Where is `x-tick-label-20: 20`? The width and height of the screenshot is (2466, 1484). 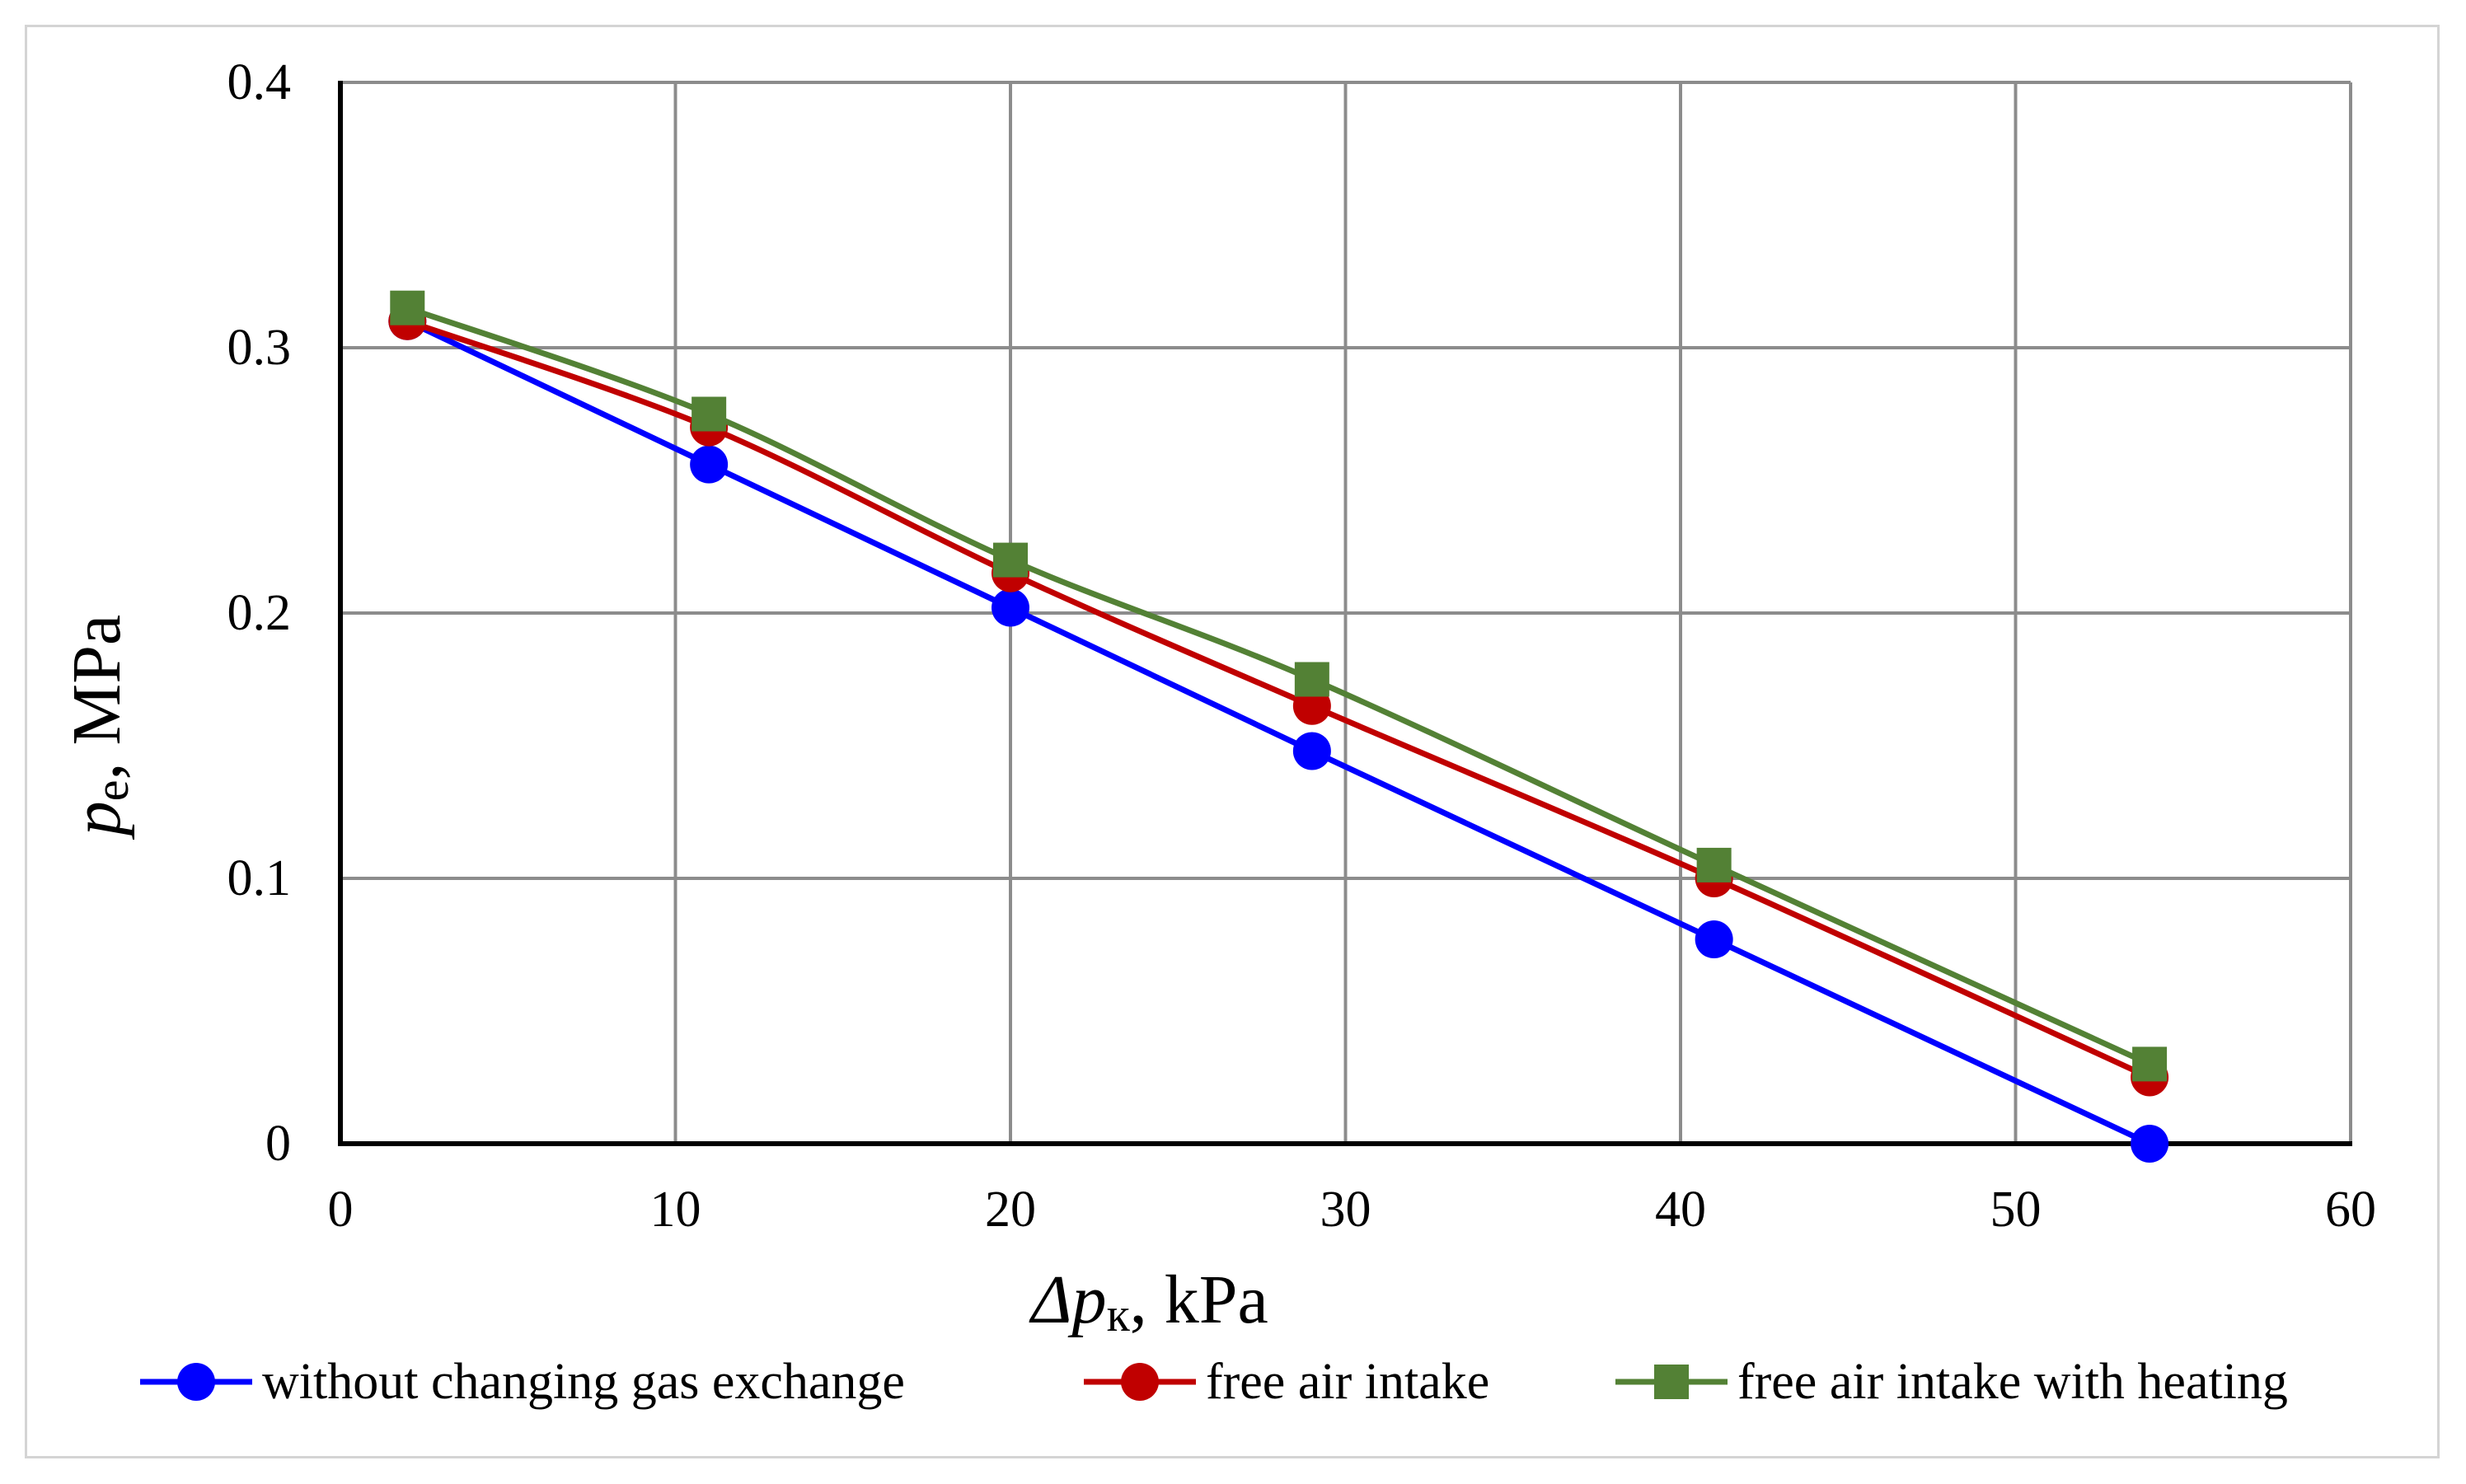 x-tick-label-20: 20 is located at coordinates (1010, 1210).